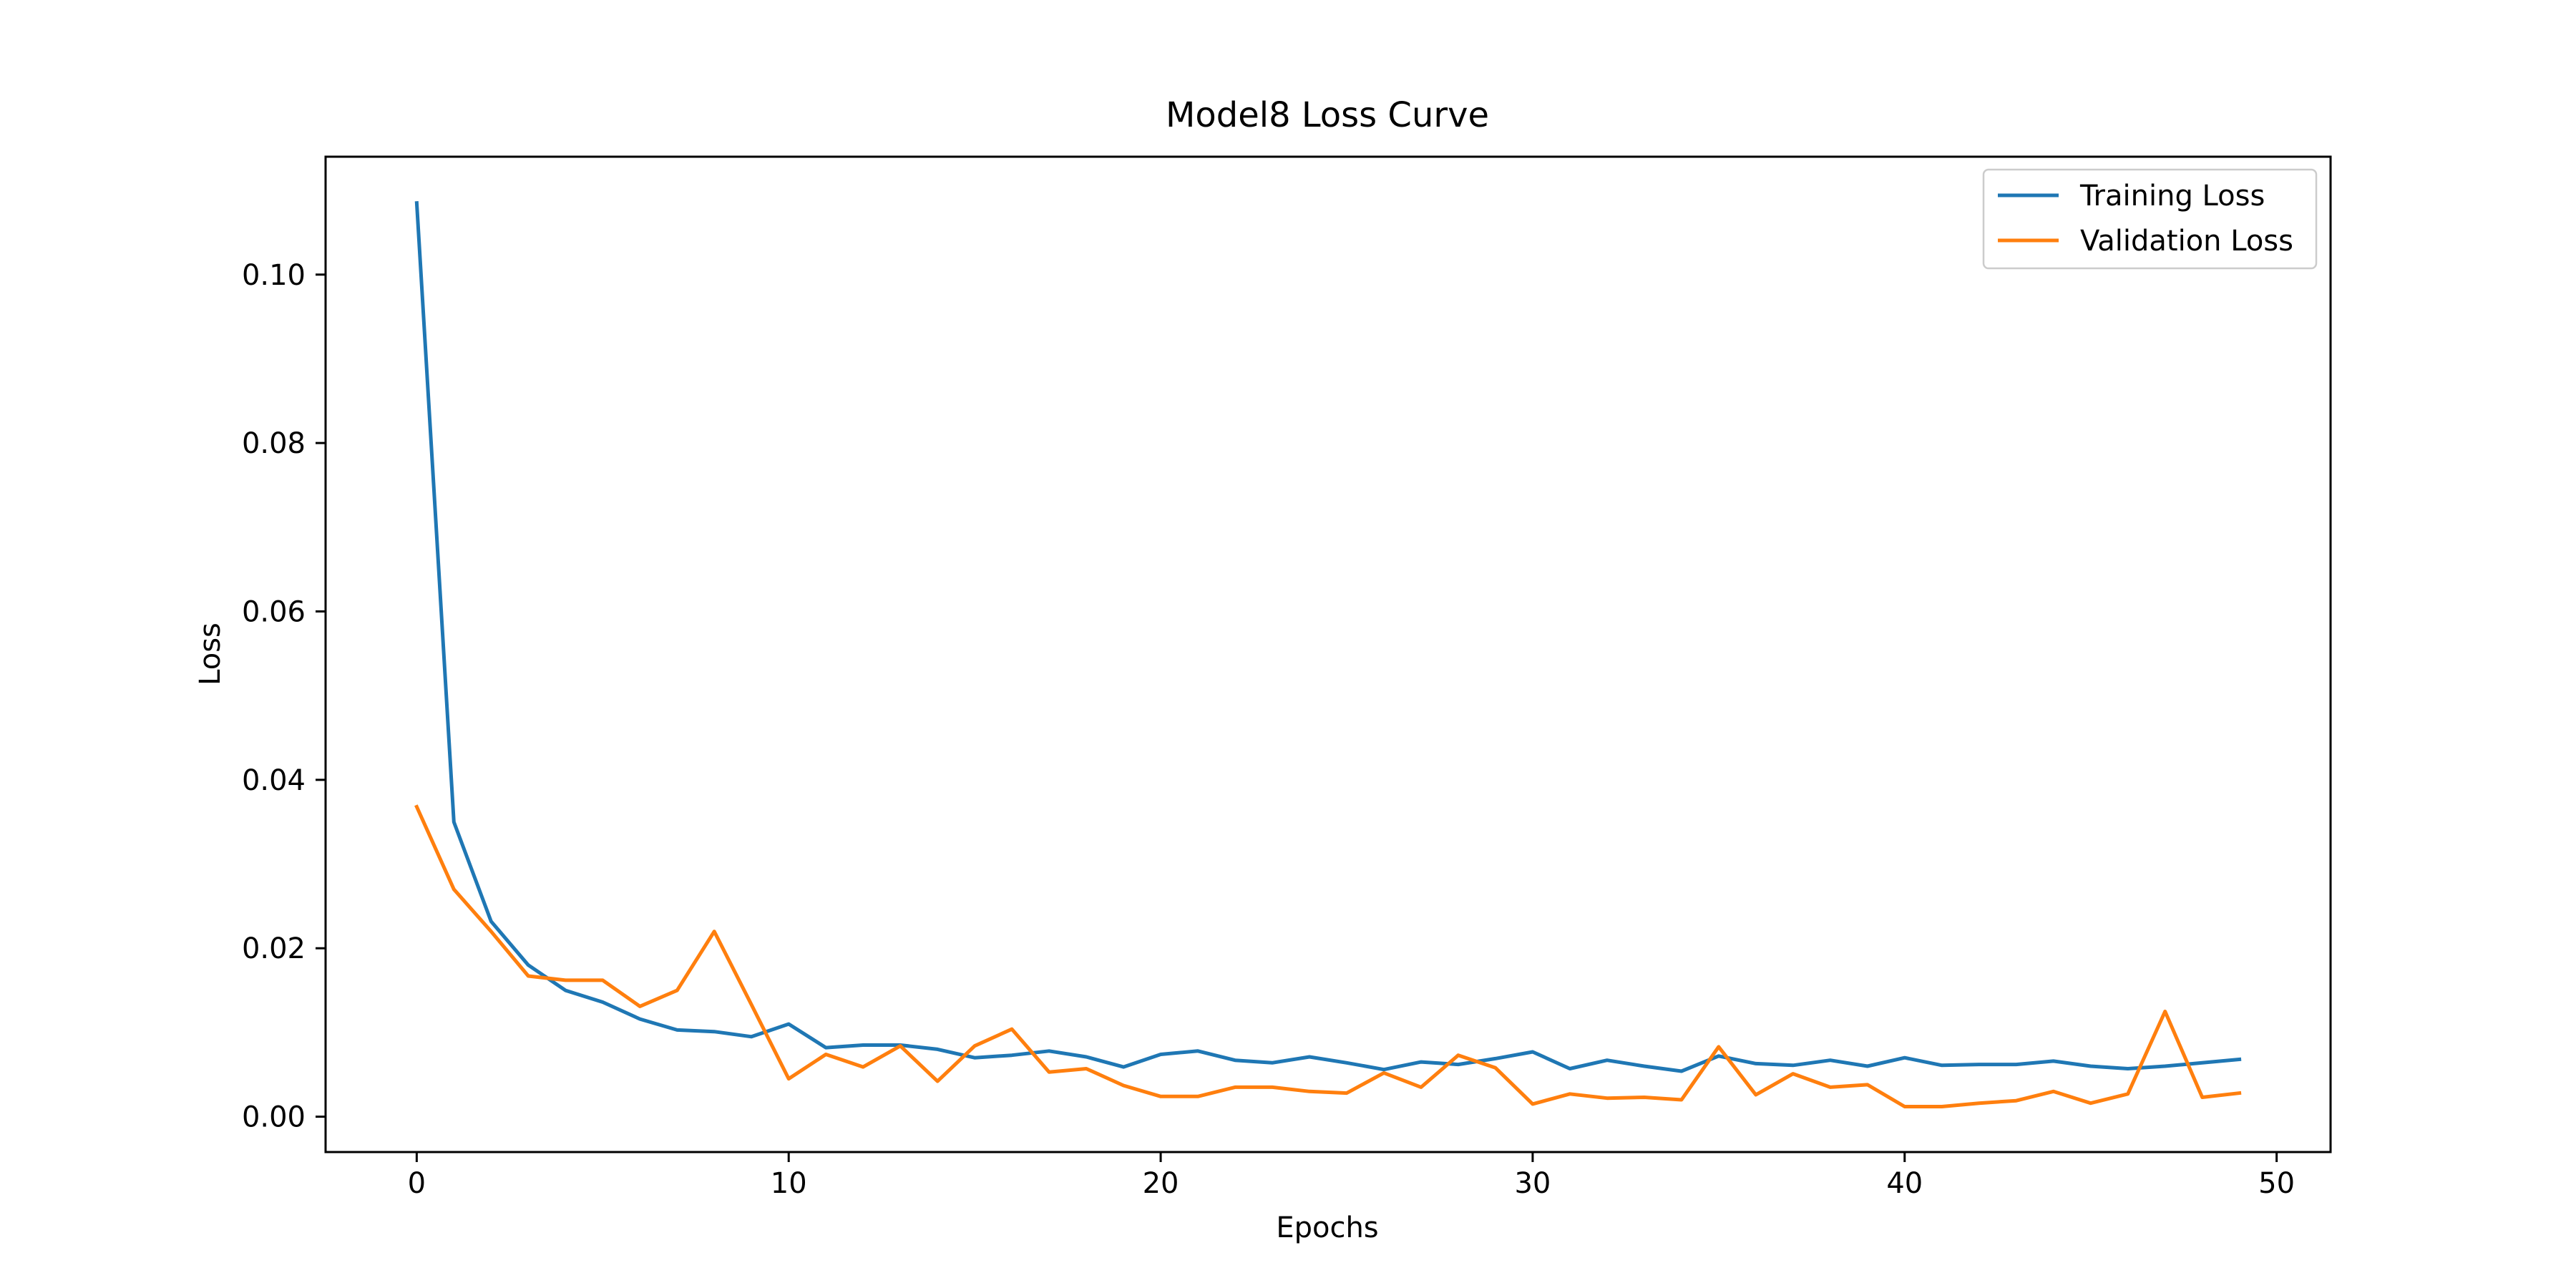 The width and height of the screenshot is (2576, 1288). What do you see at coordinates (1161, 1183) in the screenshot?
I see `x-tick-label: 20` at bounding box center [1161, 1183].